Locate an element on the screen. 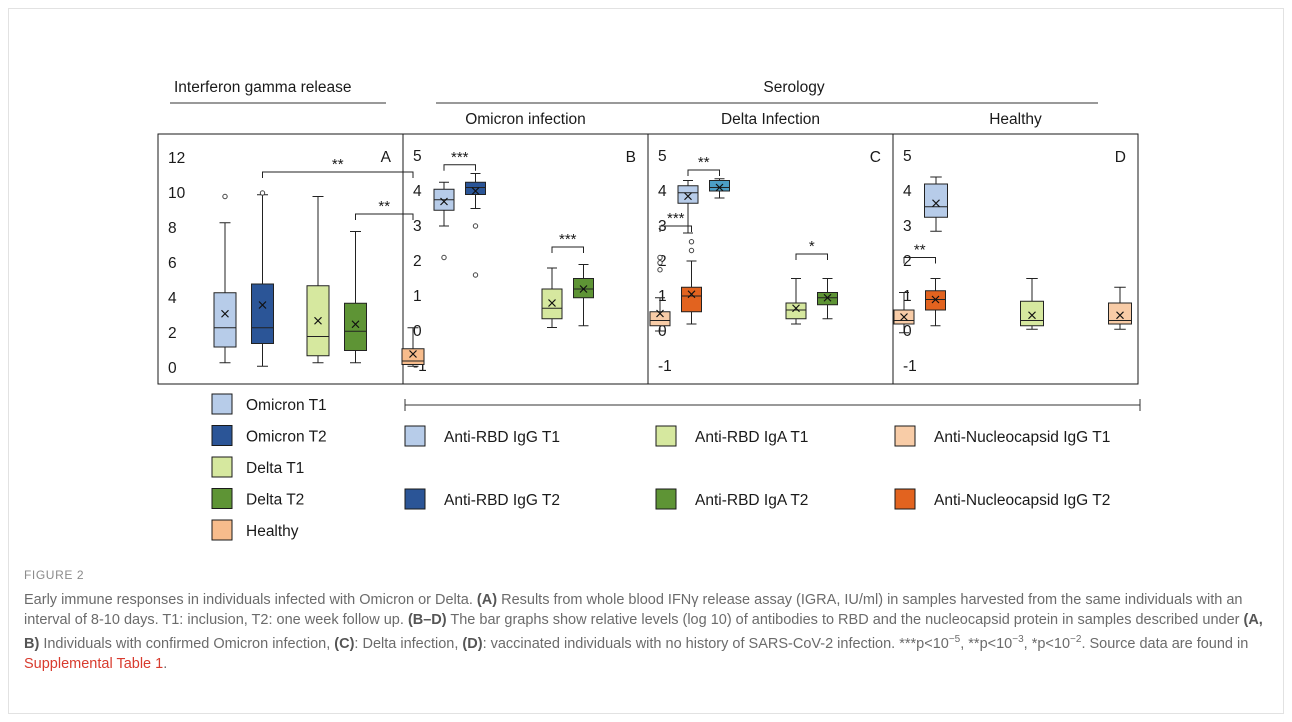  panel-A-box-4-iqr is located at coordinates (355, 326).